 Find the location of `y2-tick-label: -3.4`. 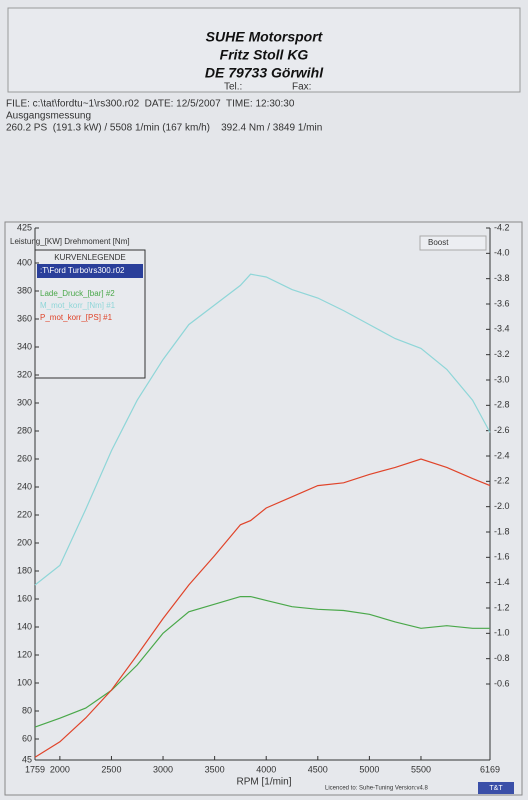

y2-tick-label: -3.4 is located at coordinates (502, 329).